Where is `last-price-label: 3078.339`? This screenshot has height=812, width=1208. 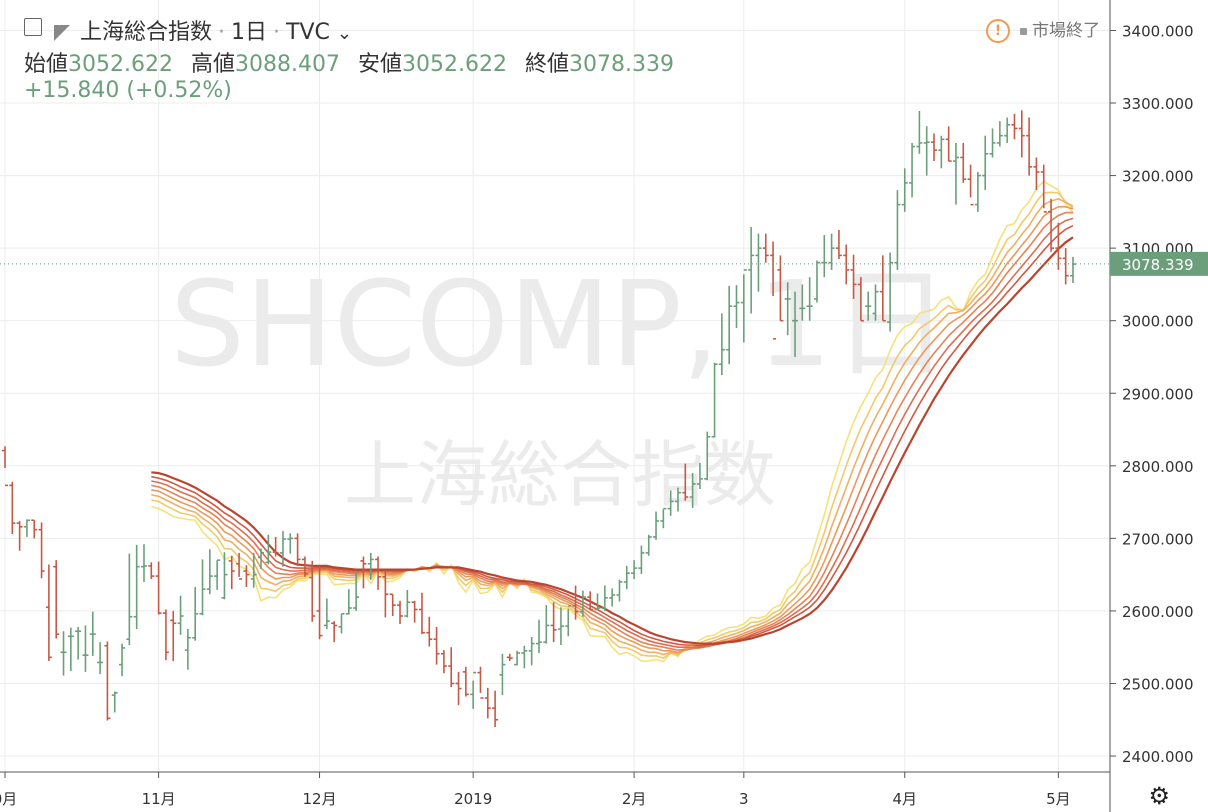
last-price-label: 3078.339 is located at coordinates (1158, 265).